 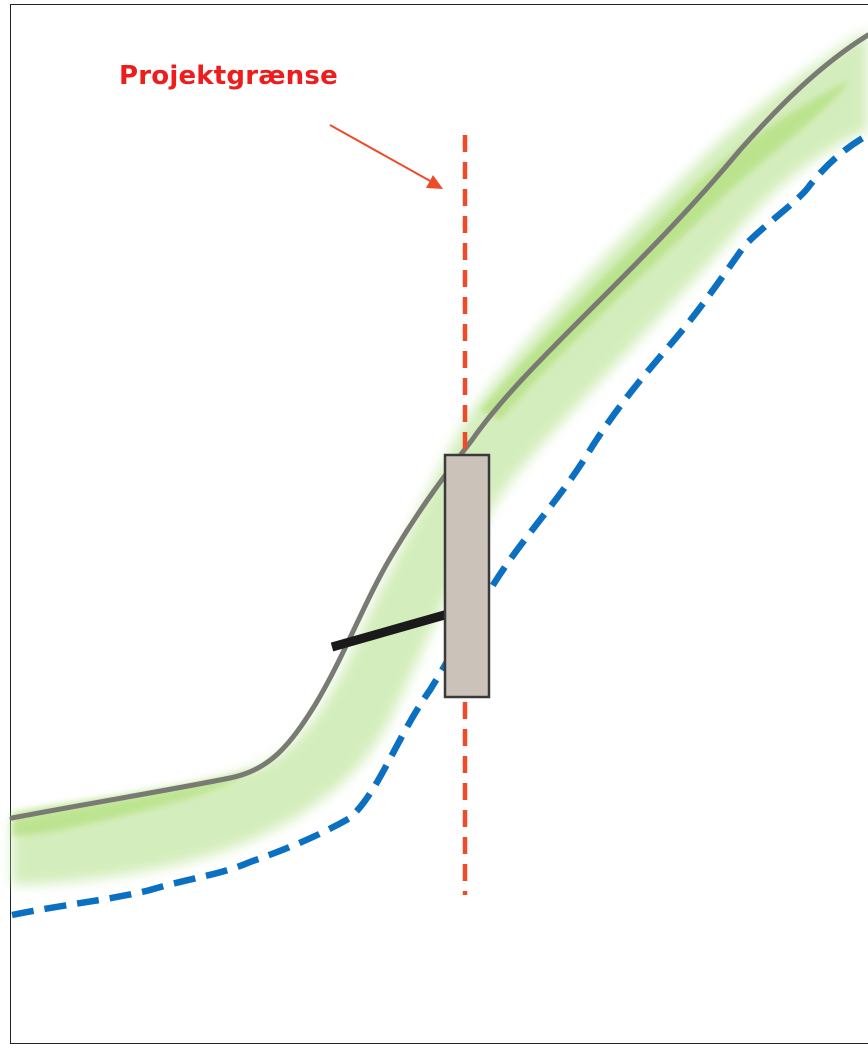 What do you see at coordinates (228, 76) in the screenshot?
I see `project-boundary-label: Projektgrænse` at bounding box center [228, 76].